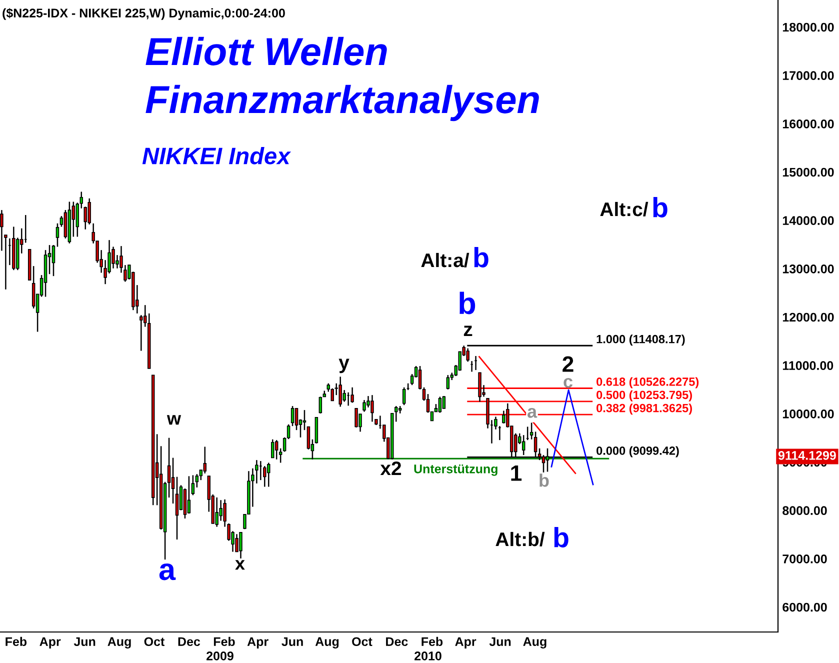 The height and width of the screenshot is (663, 839). What do you see at coordinates (640, 340) in the screenshot?
I see `series-label: 1.000 (11408.17)` at bounding box center [640, 340].